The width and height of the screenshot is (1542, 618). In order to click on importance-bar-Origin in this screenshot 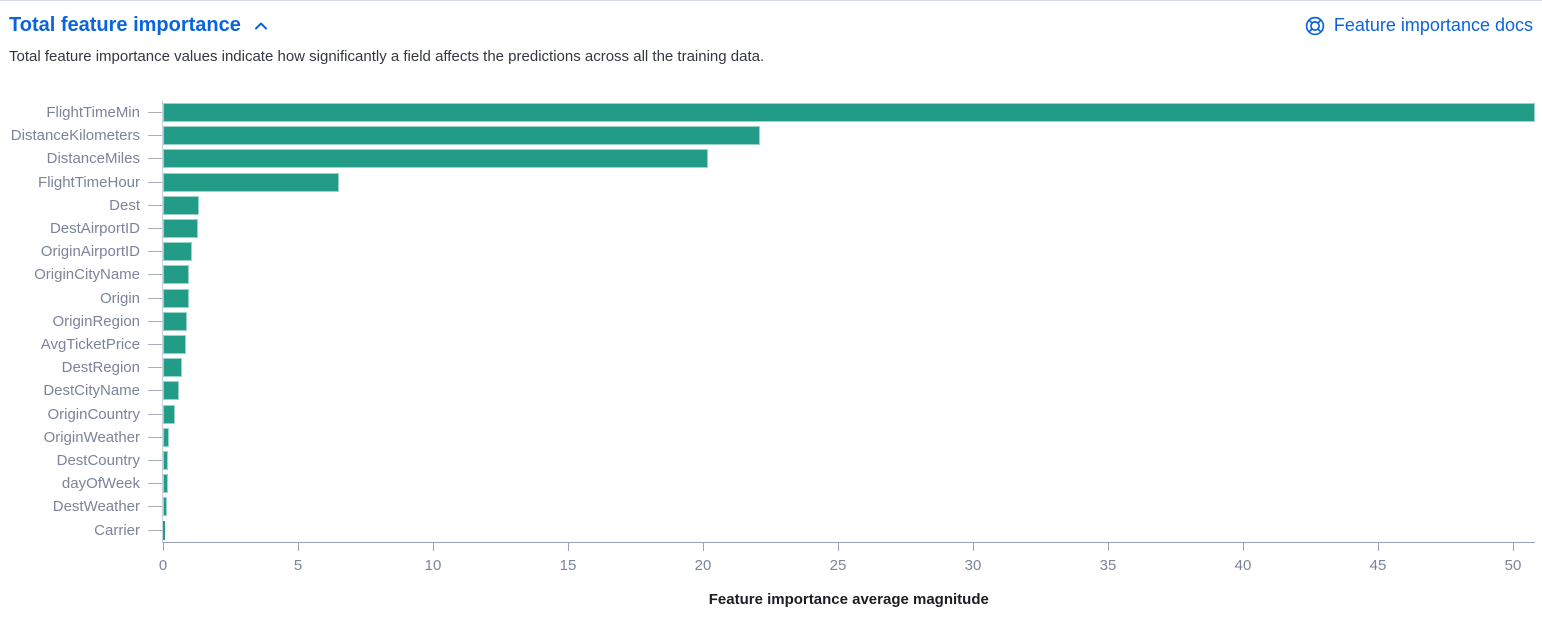, I will do `click(176, 298)`.